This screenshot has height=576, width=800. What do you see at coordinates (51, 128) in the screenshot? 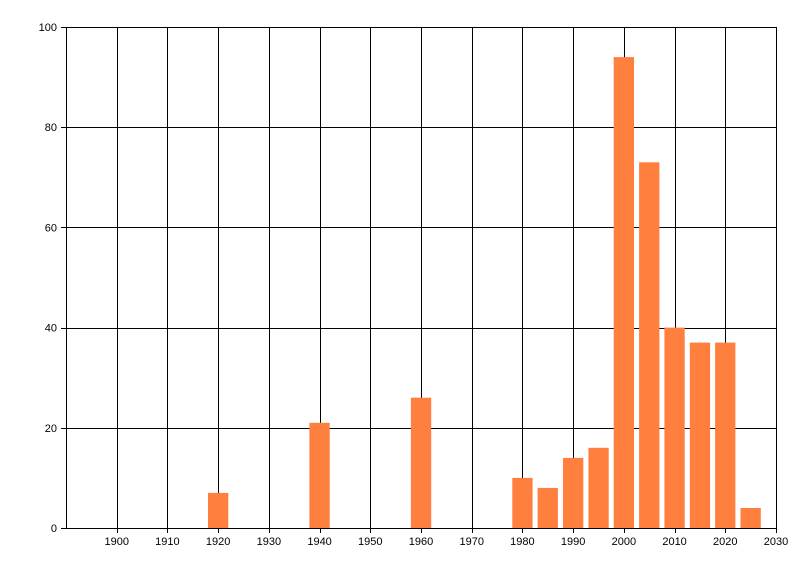
I see `y-tick-label: 80` at bounding box center [51, 128].